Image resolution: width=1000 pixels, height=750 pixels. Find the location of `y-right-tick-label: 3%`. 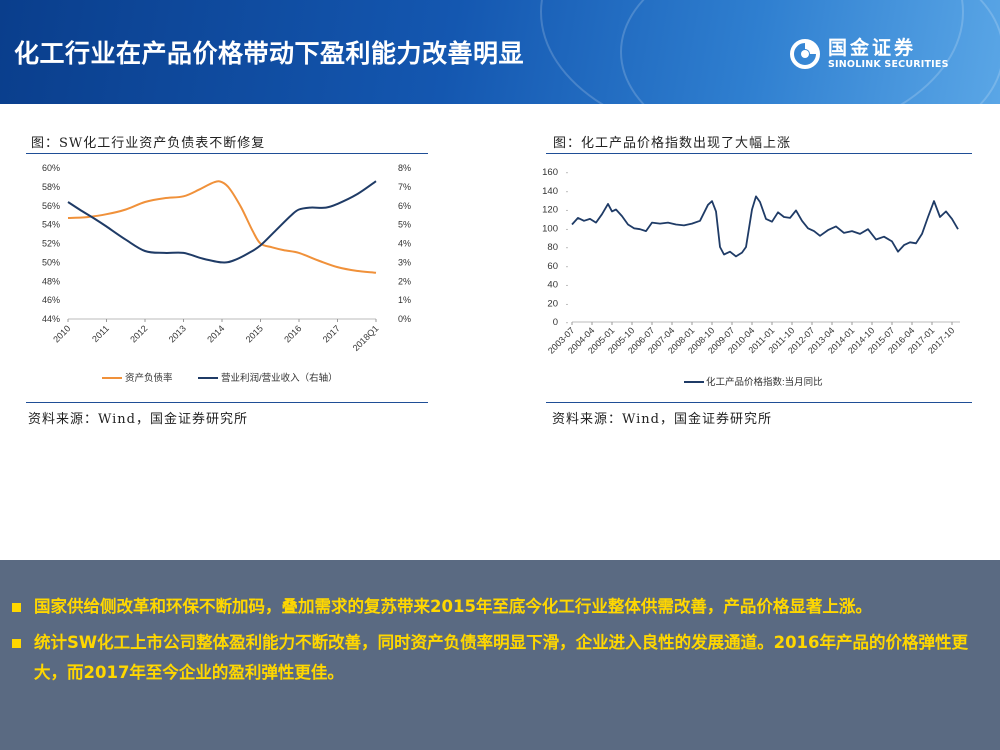

y-right-tick-label: 3% is located at coordinates (404, 262).